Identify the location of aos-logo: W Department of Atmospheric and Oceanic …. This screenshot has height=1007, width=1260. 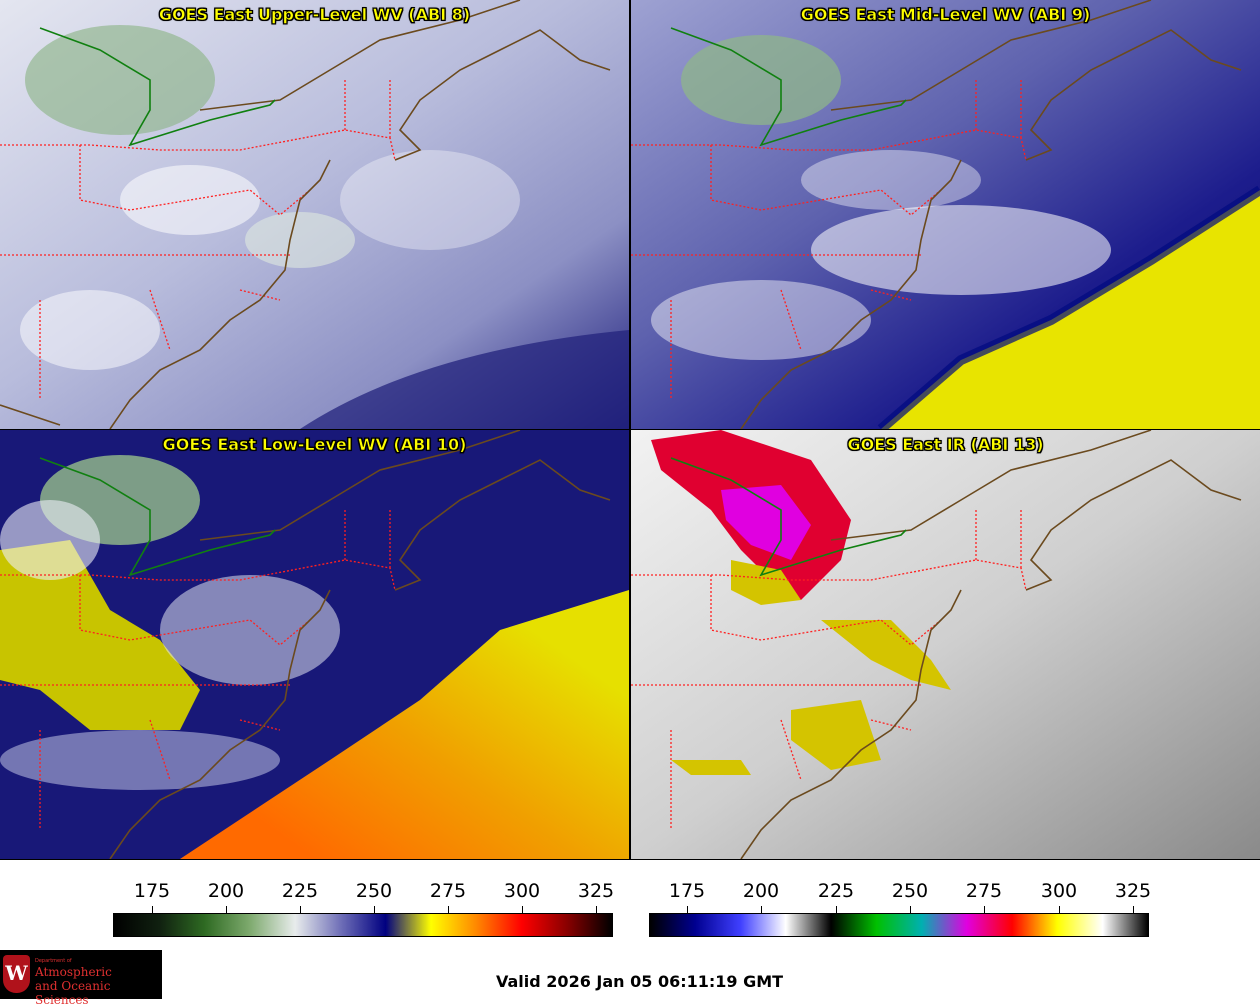
(81, 978).